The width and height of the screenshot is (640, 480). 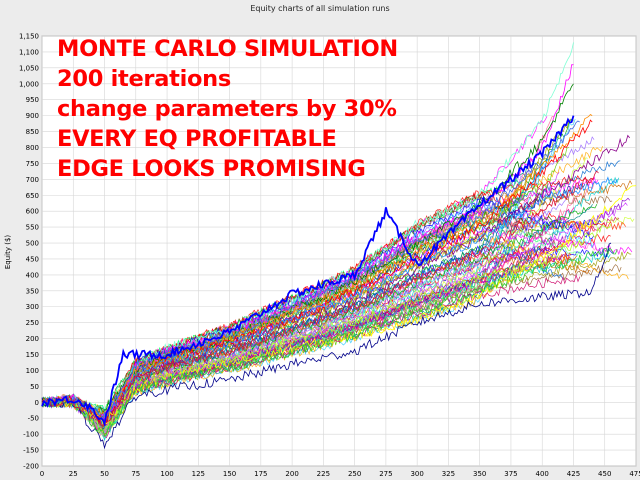 I want to click on y-tick-label: -150, so click(x=31, y=451).